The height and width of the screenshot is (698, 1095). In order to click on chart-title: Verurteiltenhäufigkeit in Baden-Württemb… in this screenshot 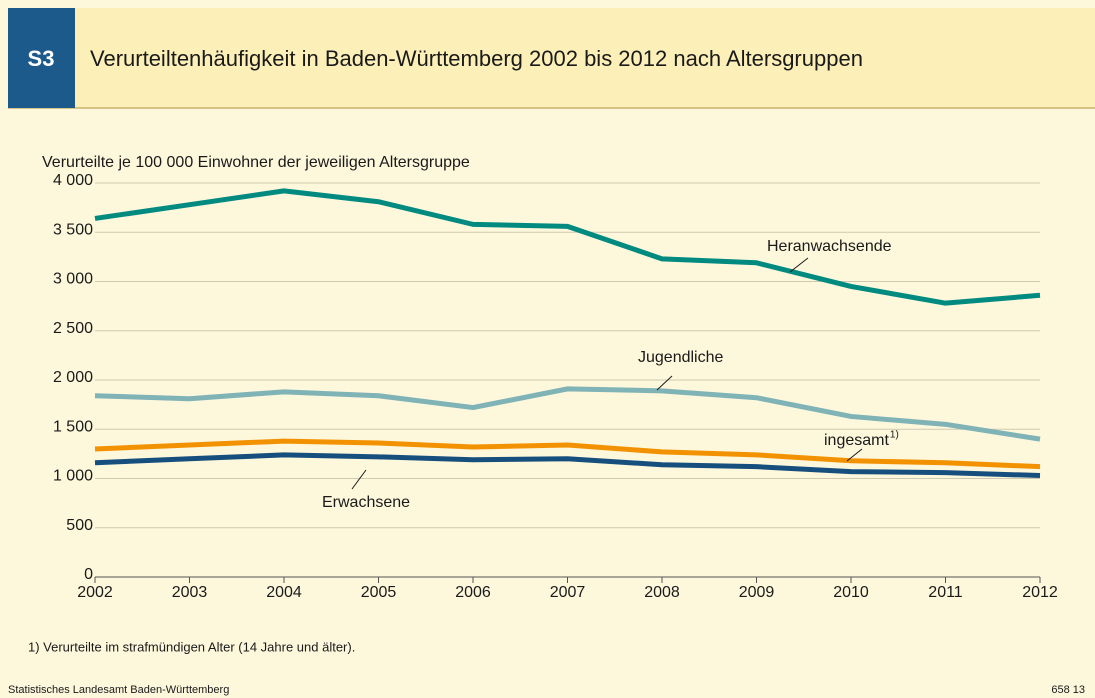, I will do `click(476, 58)`.